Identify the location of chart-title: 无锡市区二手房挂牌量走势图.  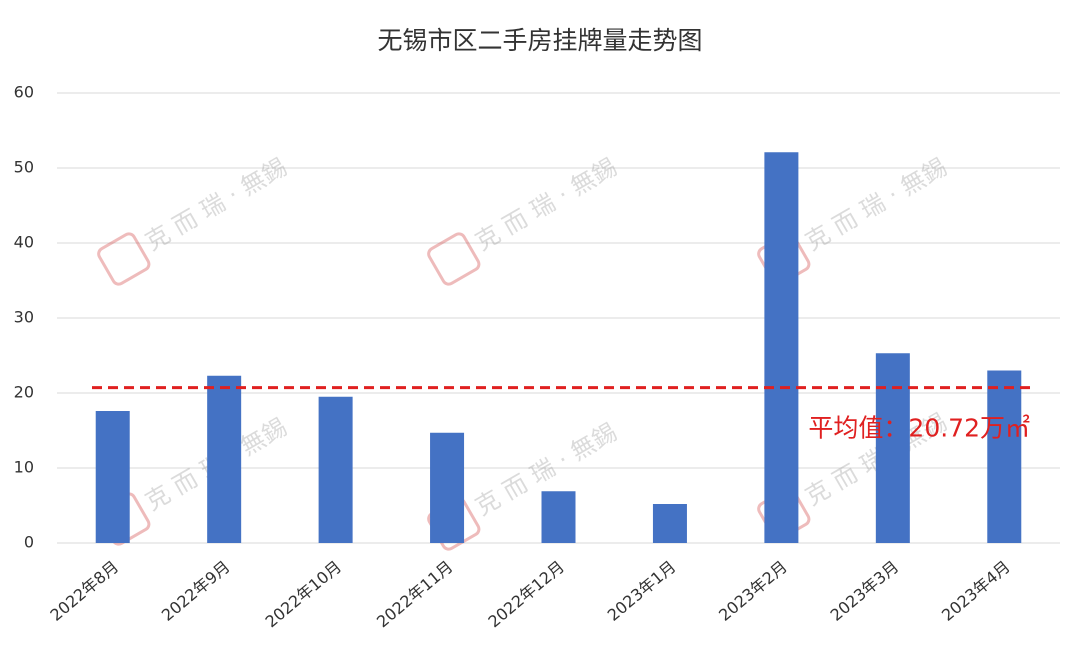
(539, 40).